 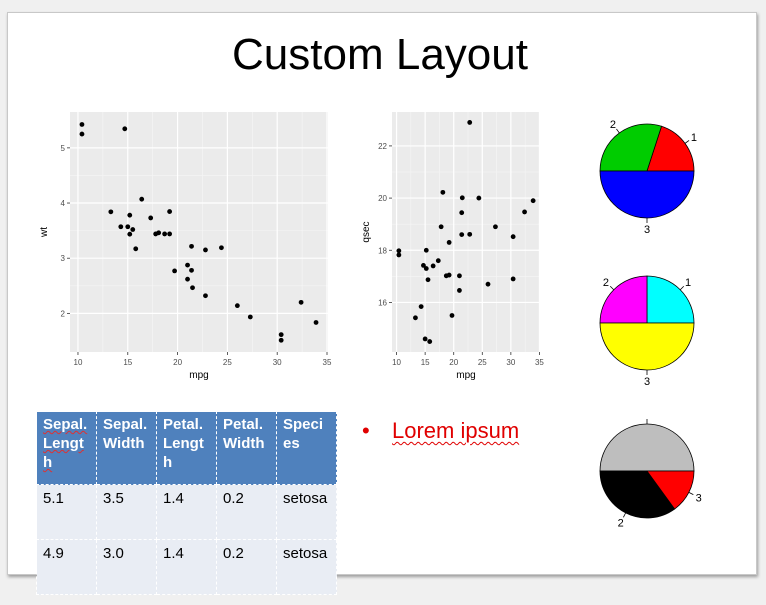 I want to click on y-tick-label: 22, so click(x=382, y=146).